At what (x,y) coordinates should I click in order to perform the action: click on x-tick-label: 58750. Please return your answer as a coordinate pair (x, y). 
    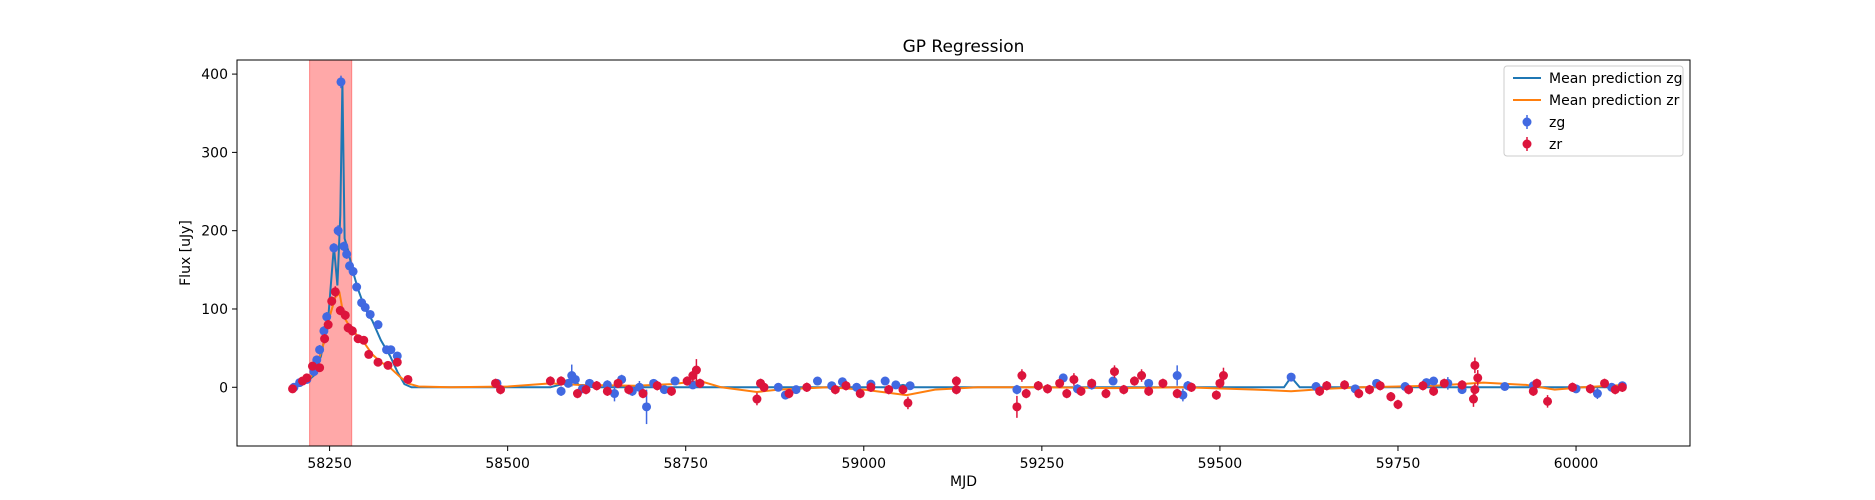
    Looking at the image, I should click on (685, 464).